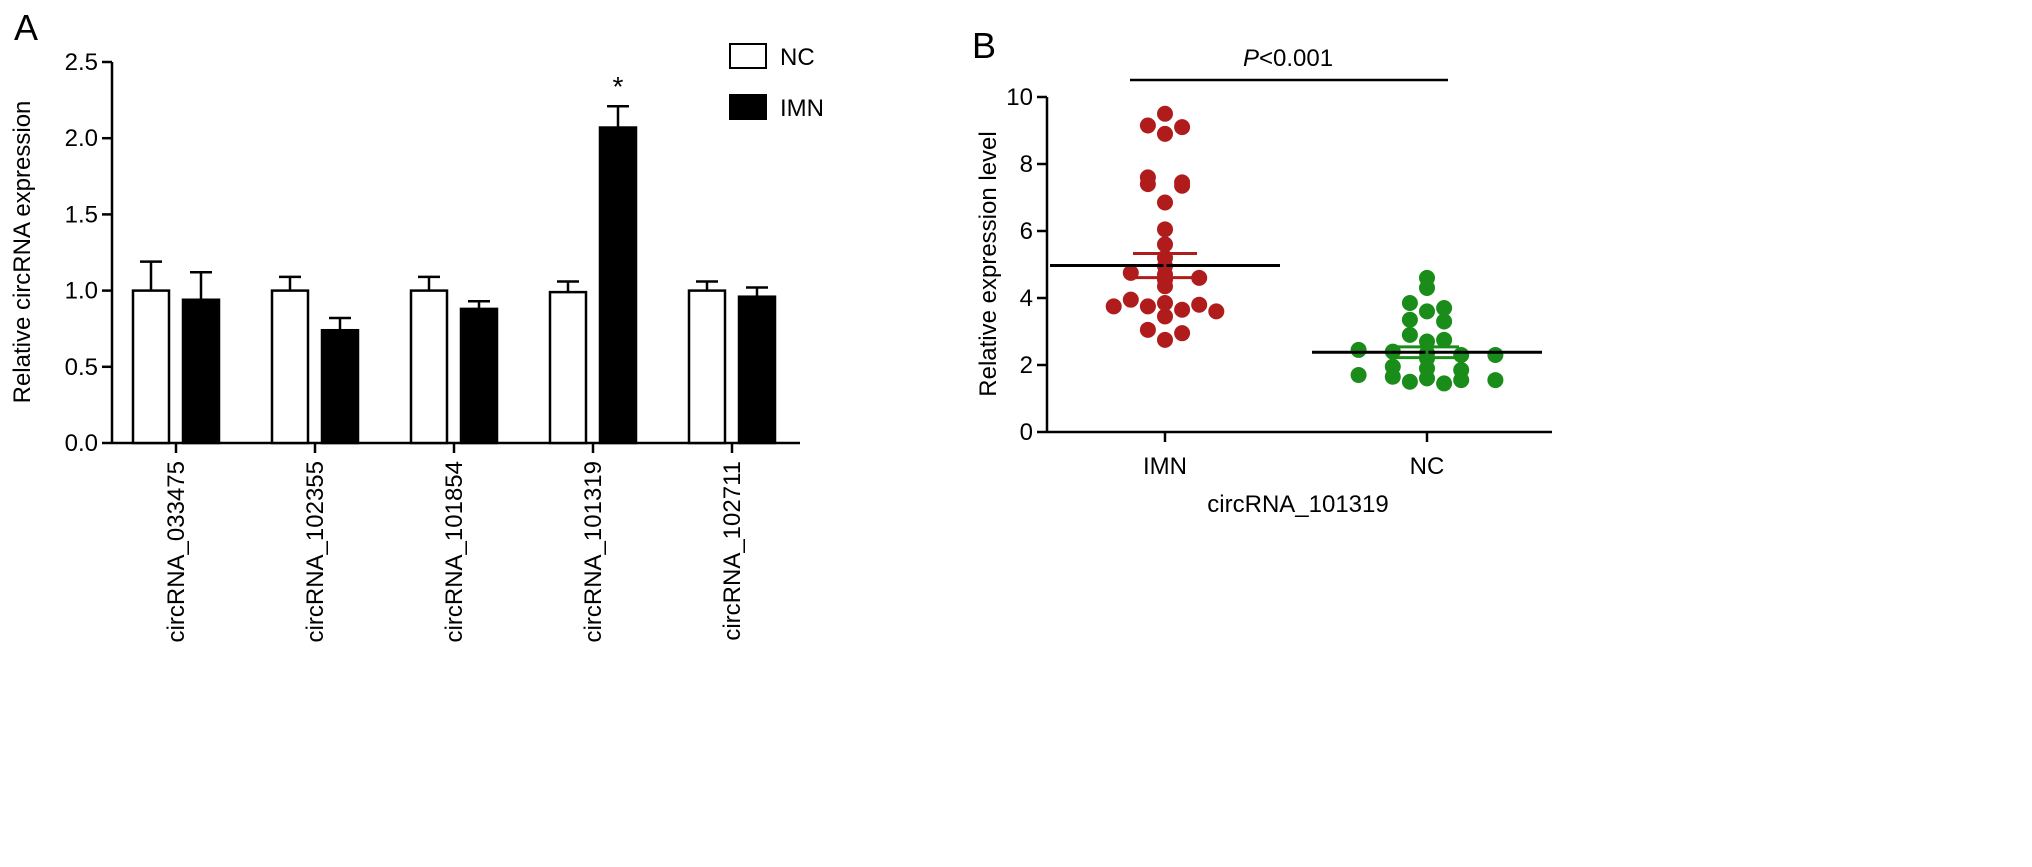 The width and height of the screenshot is (2032, 867). What do you see at coordinates (797, 57) in the screenshot?
I see `legend-label-nc: NC` at bounding box center [797, 57].